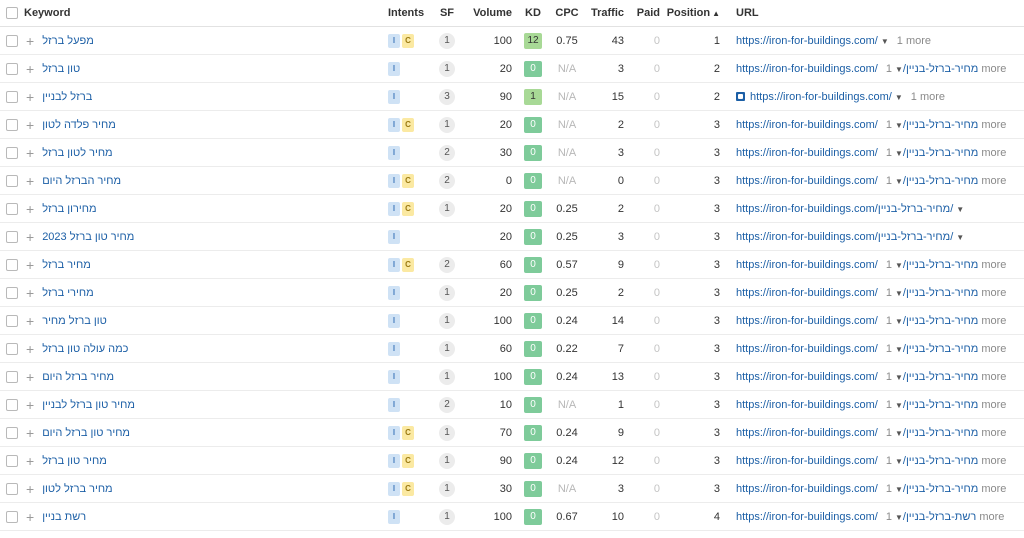 The image size is (1024, 538). I want to click on col-volume: Volume, so click(490, 13).